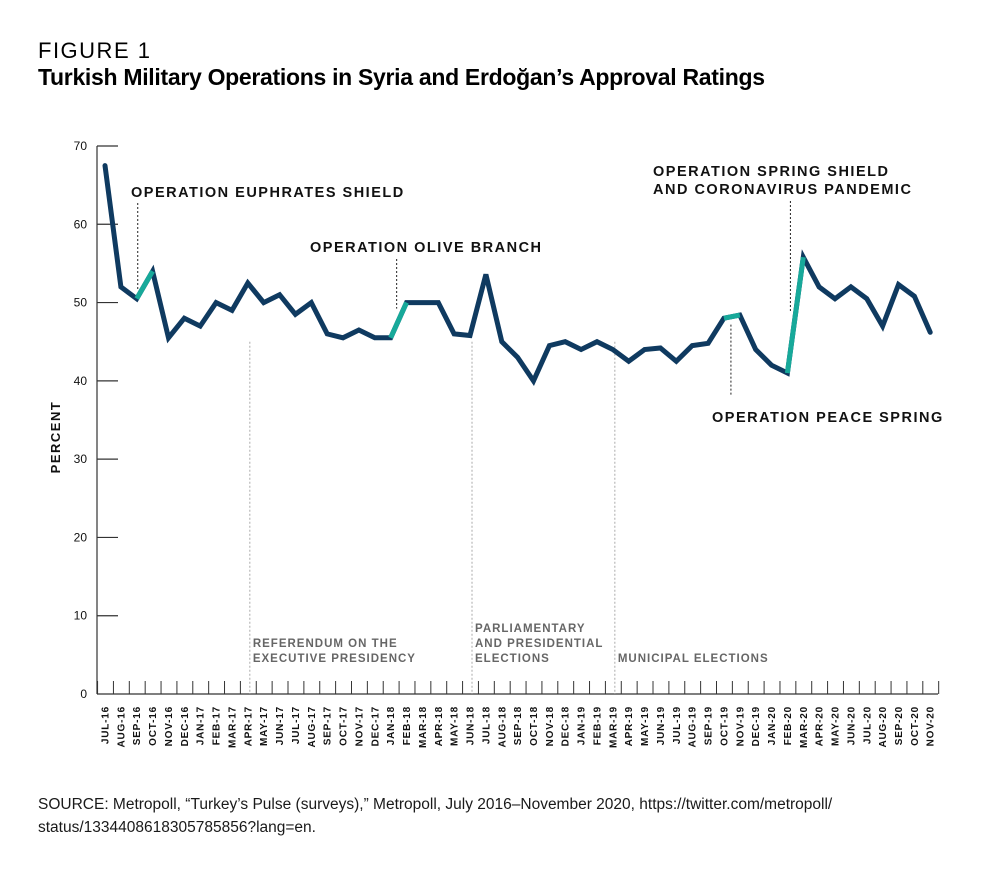 This screenshot has height=895, width=1000. Describe the element at coordinates (81, 459) in the screenshot. I see `y-tick-label: 30` at that location.